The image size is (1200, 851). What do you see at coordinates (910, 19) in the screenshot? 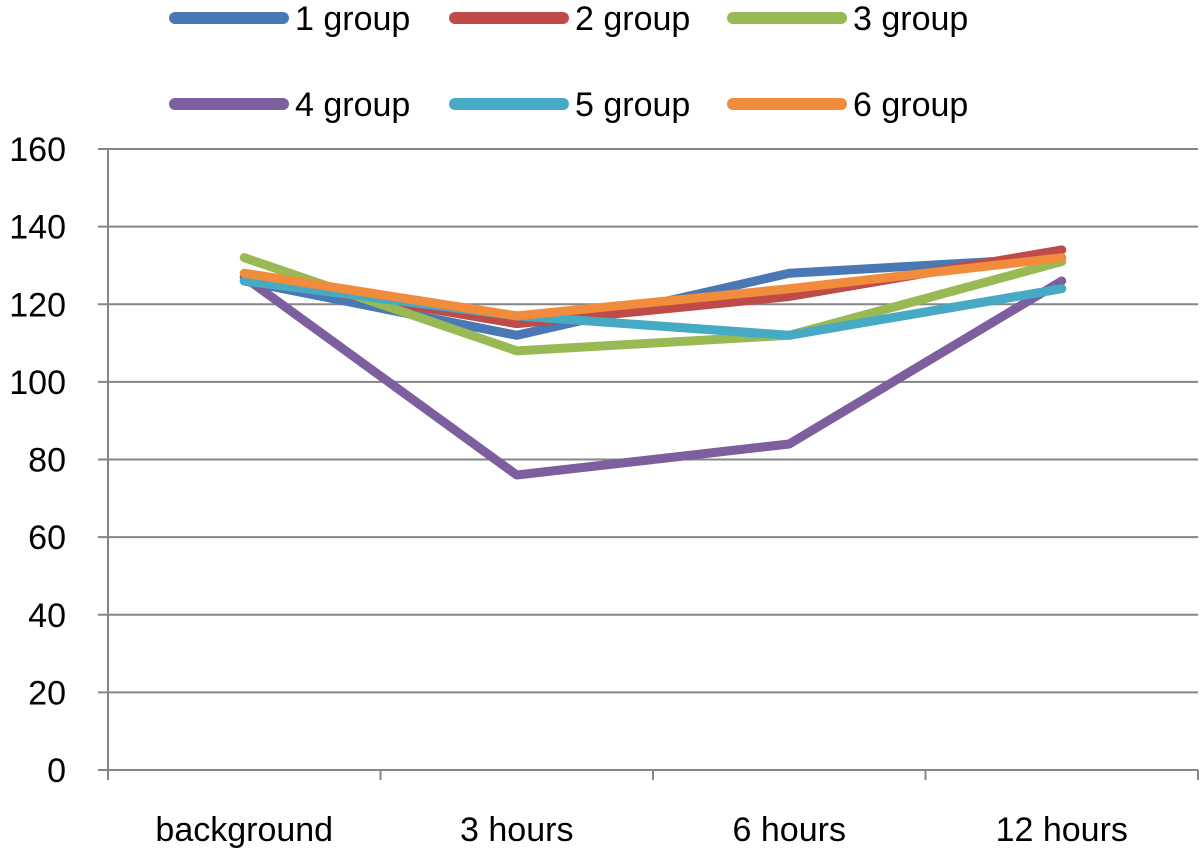
I see `legend-label: 3 group` at bounding box center [910, 19].